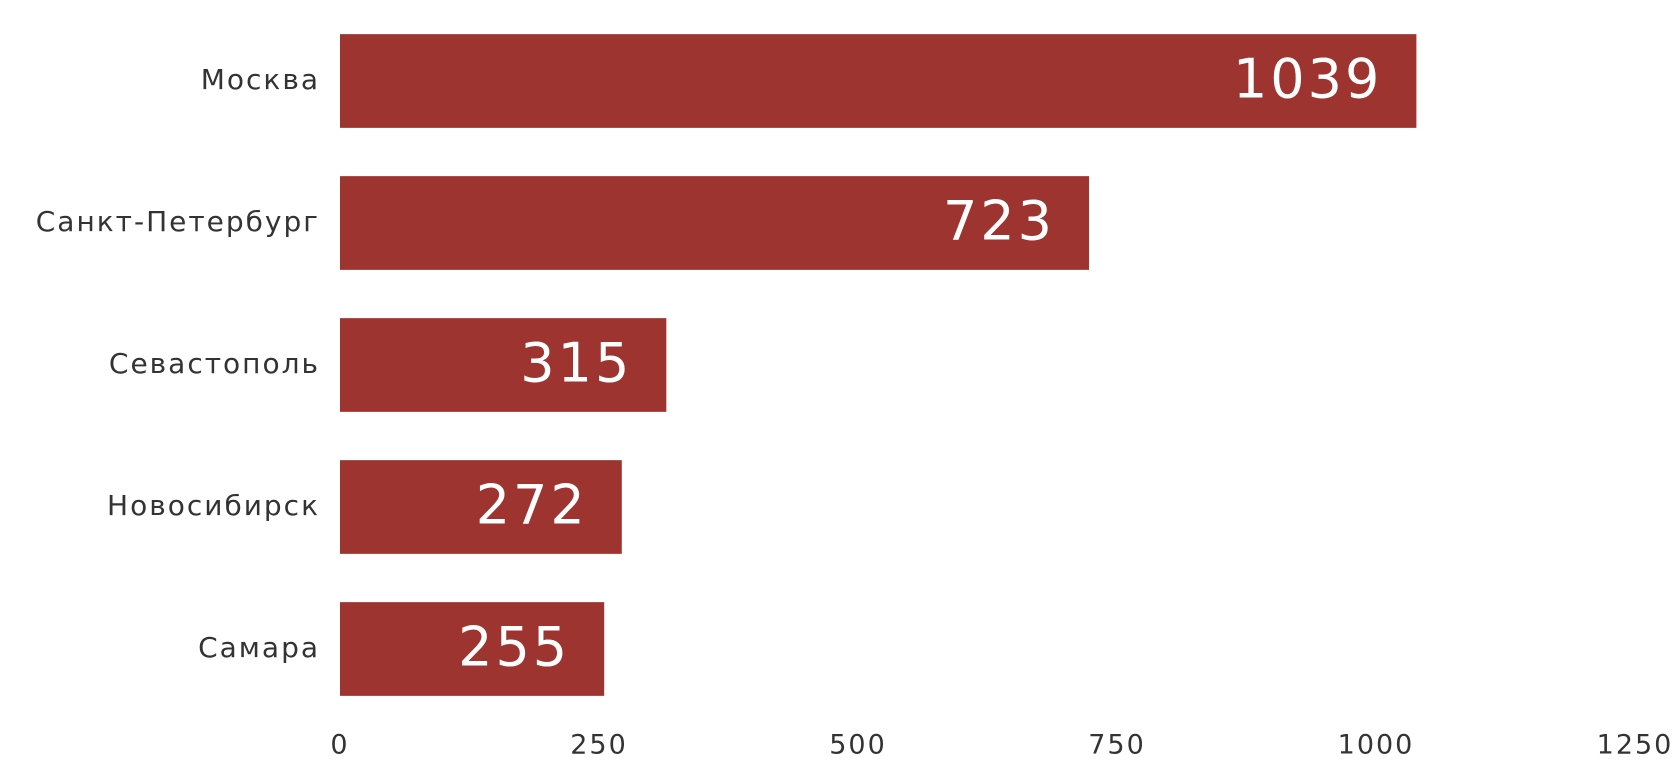 This screenshot has height=772, width=1680. What do you see at coordinates (1307, 79) in the screenshot?
I see `value-label: 1039` at bounding box center [1307, 79].